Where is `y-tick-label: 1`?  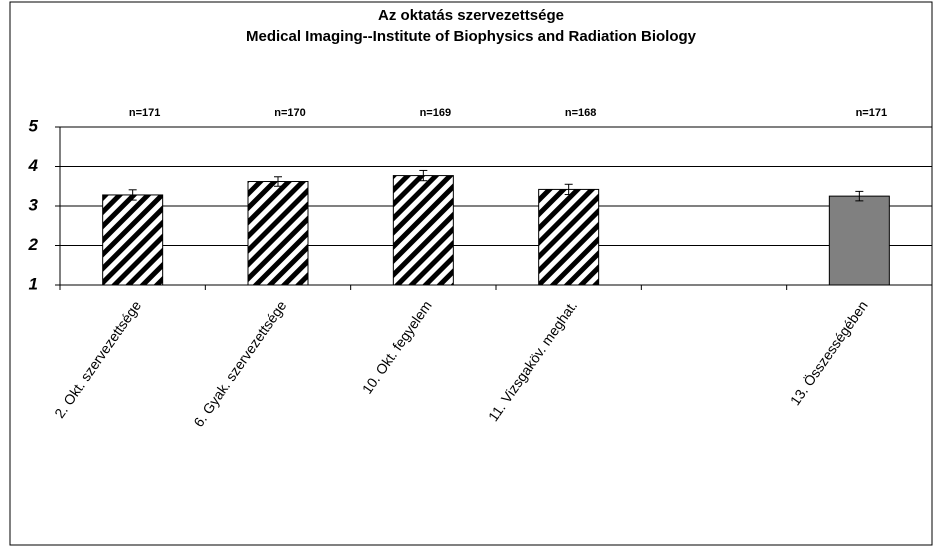
y-tick-label: 1 is located at coordinates (33, 283).